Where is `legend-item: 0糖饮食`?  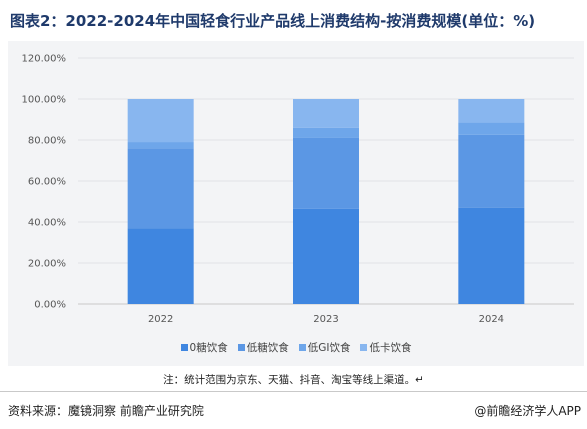
legend-item: 0糖饮食 is located at coordinates (204, 347).